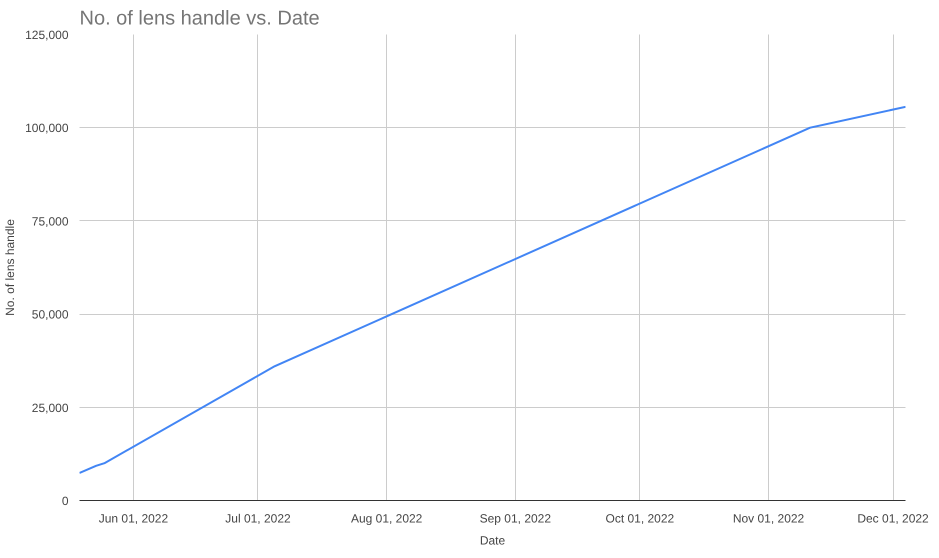 The height and width of the screenshot is (558, 939). I want to click on y-tick-label: 25,000, so click(50, 407).